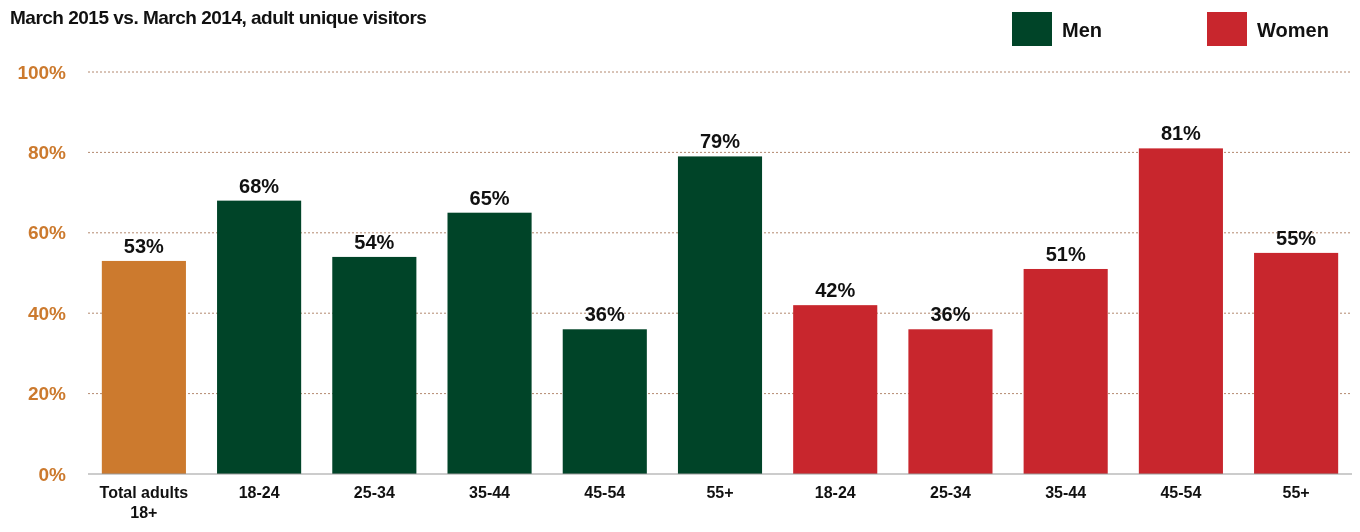 The height and width of the screenshot is (532, 1360). Describe the element at coordinates (47, 313) in the screenshot. I see `y-tick-label: 40%` at that location.